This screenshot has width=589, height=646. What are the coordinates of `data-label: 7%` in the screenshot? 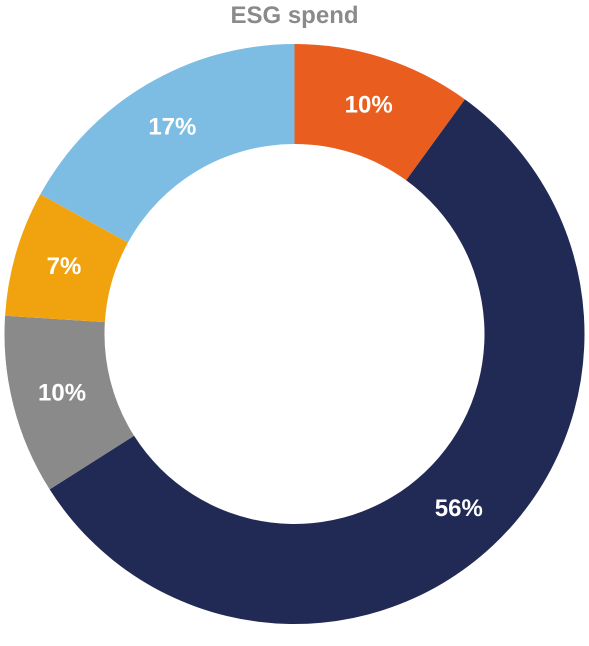 It's located at (64, 266).